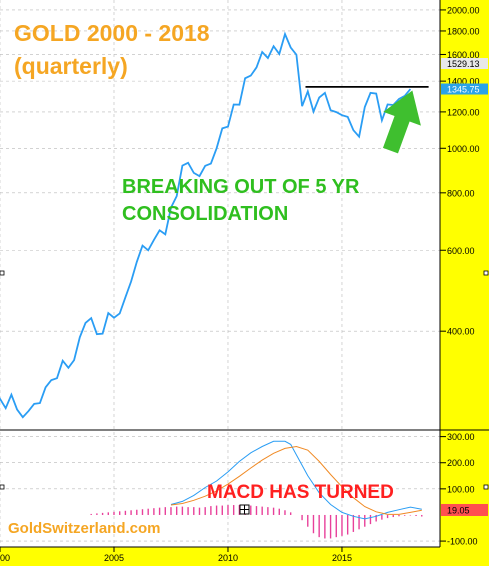 The image size is (489, 566). Describe the element at coordinates (463, 55) in the screenshot. I see `price-tick-label: 1600.00` at that location.